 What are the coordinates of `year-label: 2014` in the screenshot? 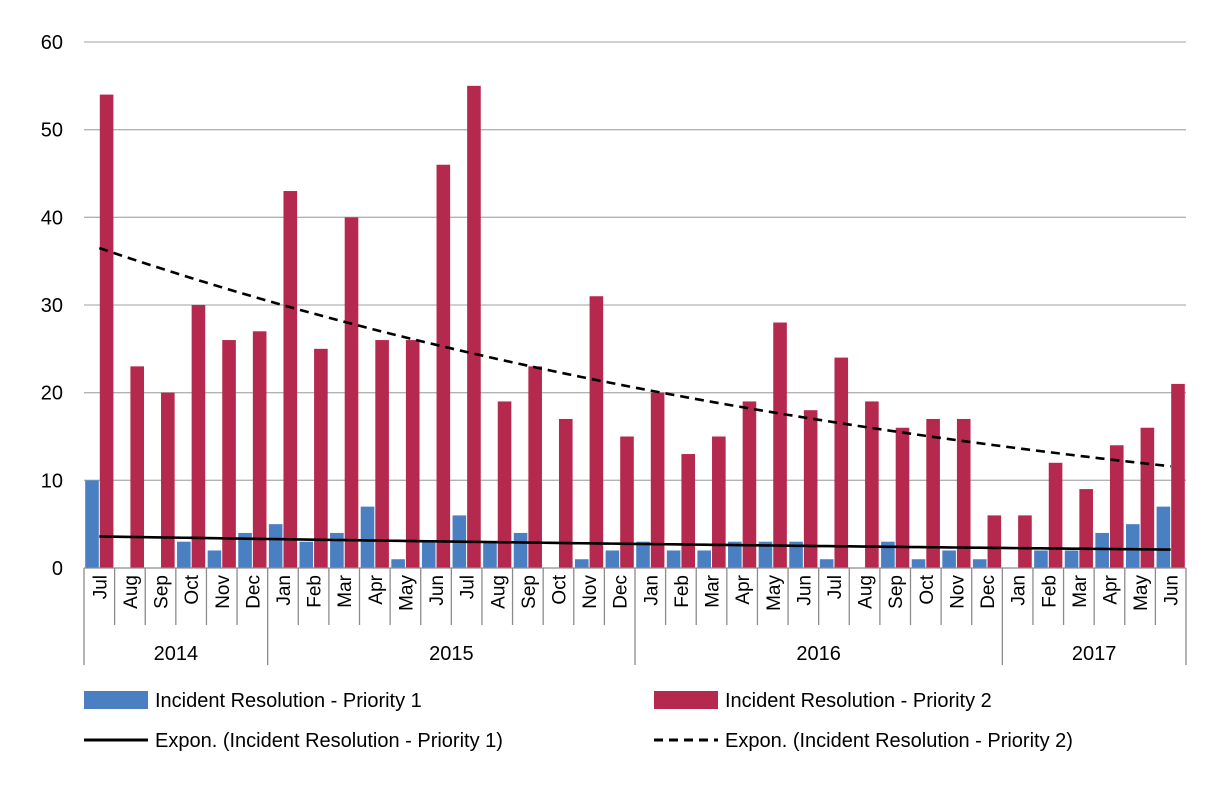 It's located at (176, 654).